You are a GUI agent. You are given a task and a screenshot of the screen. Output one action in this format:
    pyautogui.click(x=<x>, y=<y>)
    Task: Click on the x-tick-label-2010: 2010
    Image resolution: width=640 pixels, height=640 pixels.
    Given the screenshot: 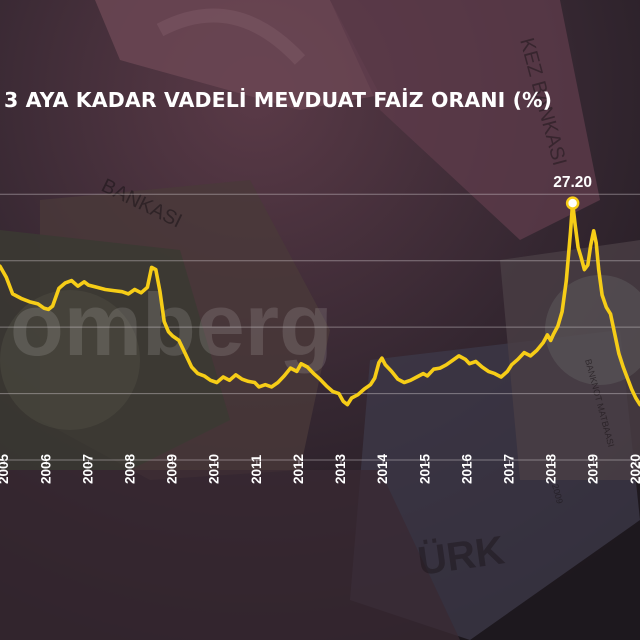 What is the action you would take?
    pyautogui.click(x=214, y=469)
    